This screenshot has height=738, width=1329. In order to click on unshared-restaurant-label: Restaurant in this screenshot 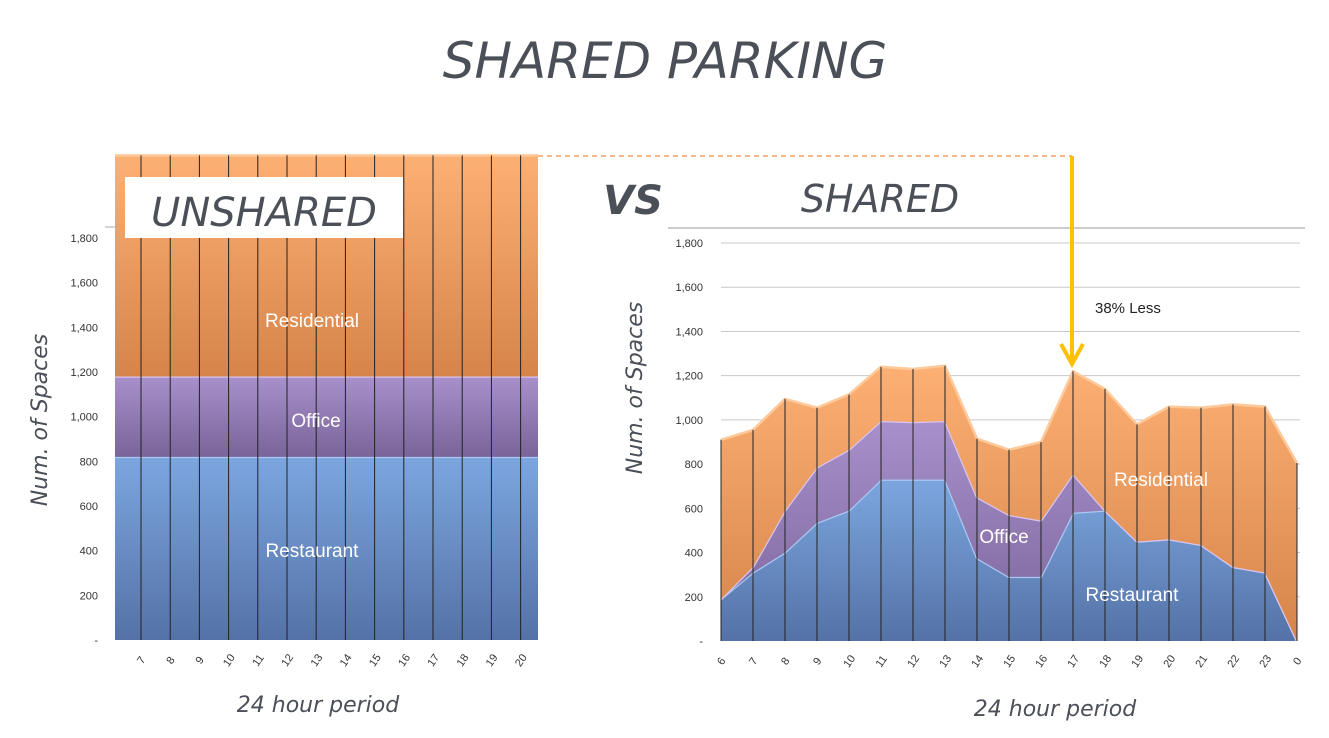, I will do `click(313, 551)`.